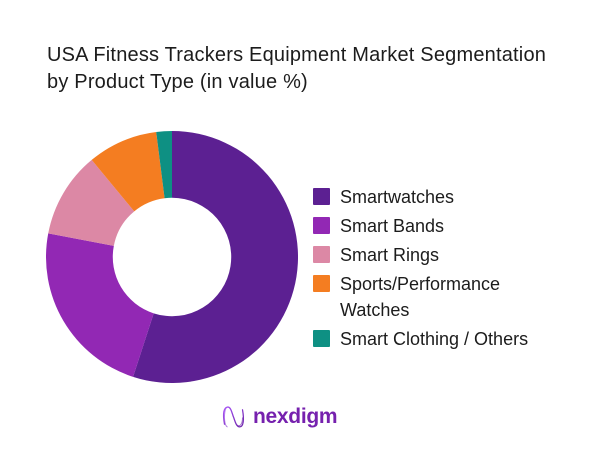 The height and width of the screenshot is (451, 602). I want to click on donut-segment-smart-rings, so click(91, 202).